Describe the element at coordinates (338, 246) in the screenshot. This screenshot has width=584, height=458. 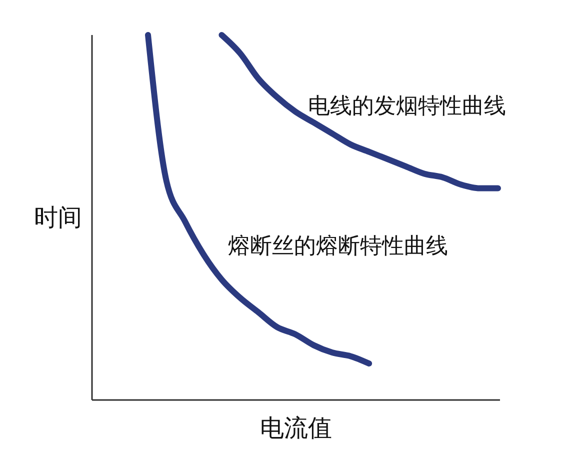
I see `series-label: 熔断丝的熔断特性曲线` at that location.